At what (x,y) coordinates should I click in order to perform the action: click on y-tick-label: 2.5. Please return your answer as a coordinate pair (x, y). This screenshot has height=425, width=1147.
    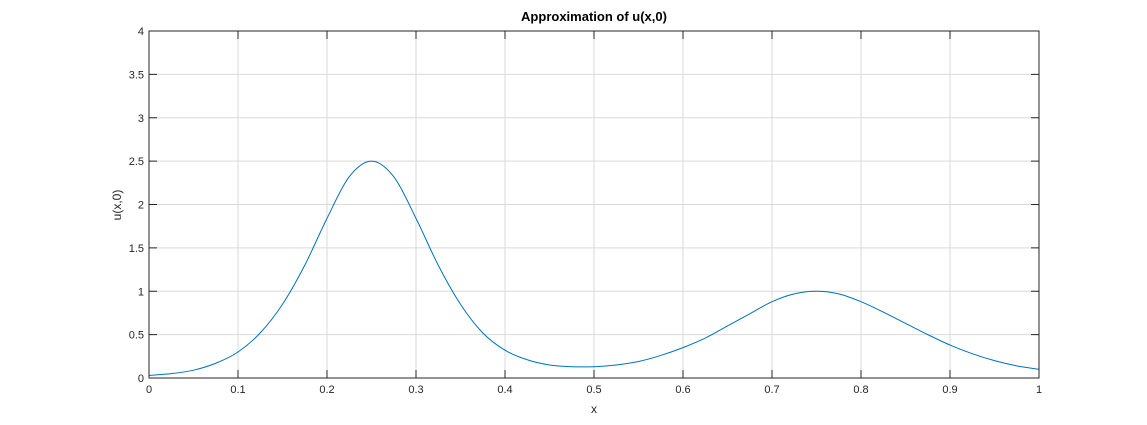
    Looking at the image, I should click on (136, 162).